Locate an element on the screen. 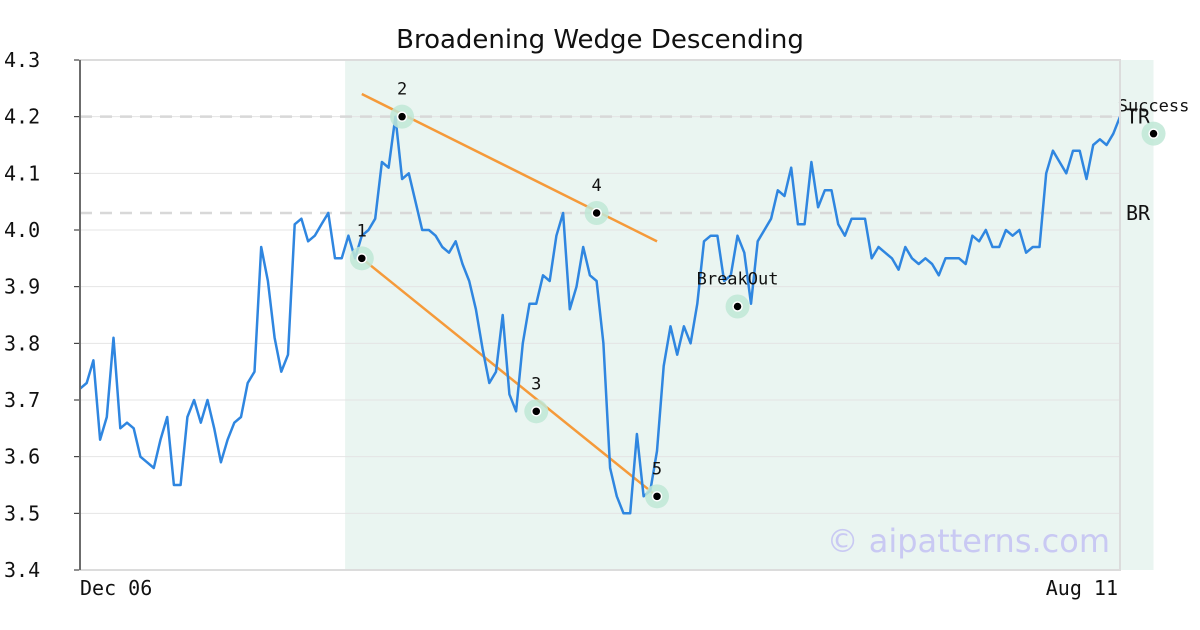 This screenshot has width=1200, height=630. y-tick-label: 3.9 is located at coordinates (22, 287).